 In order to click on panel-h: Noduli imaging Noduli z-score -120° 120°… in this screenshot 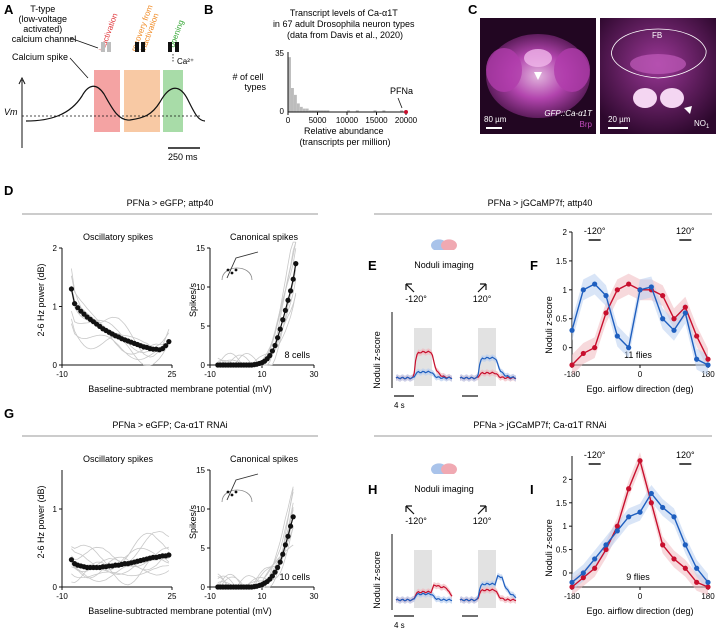, I will do `click(444, 546)`.